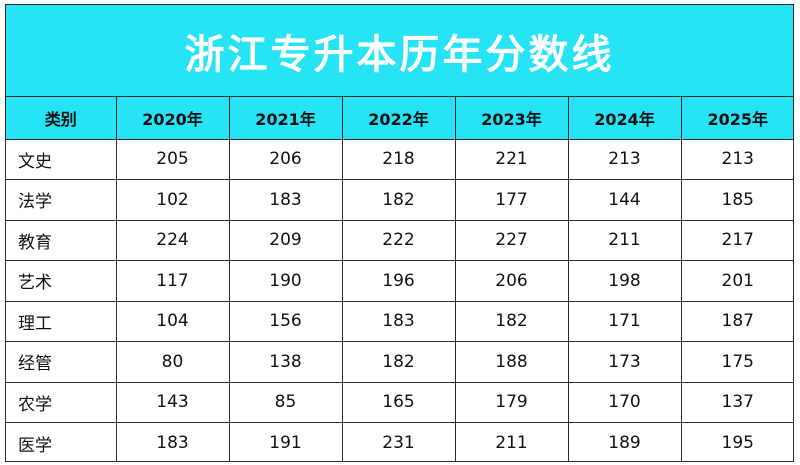 Image resolution: width=800 pixels, height=465 pixels. I want to click on table-row: 医学 183 191 231 211 189 195, so click(399, 441).